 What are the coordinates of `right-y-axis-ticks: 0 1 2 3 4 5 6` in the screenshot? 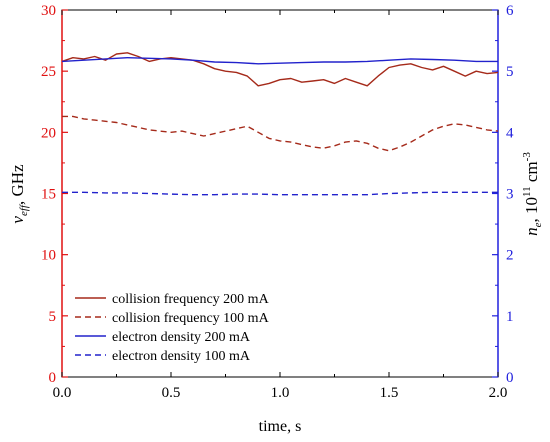 It's located at (503, 194).